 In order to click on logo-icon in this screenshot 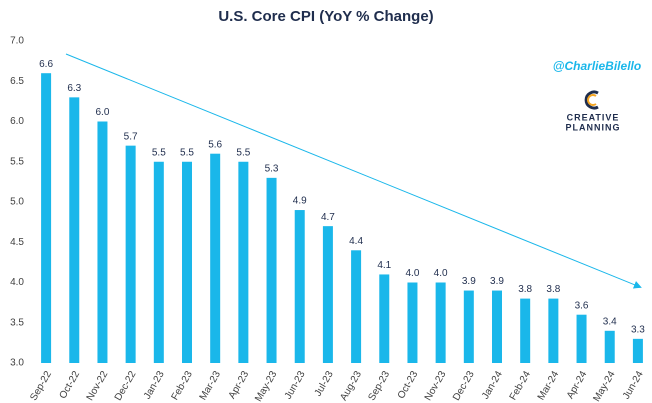, I will do `click(591, 100)`.